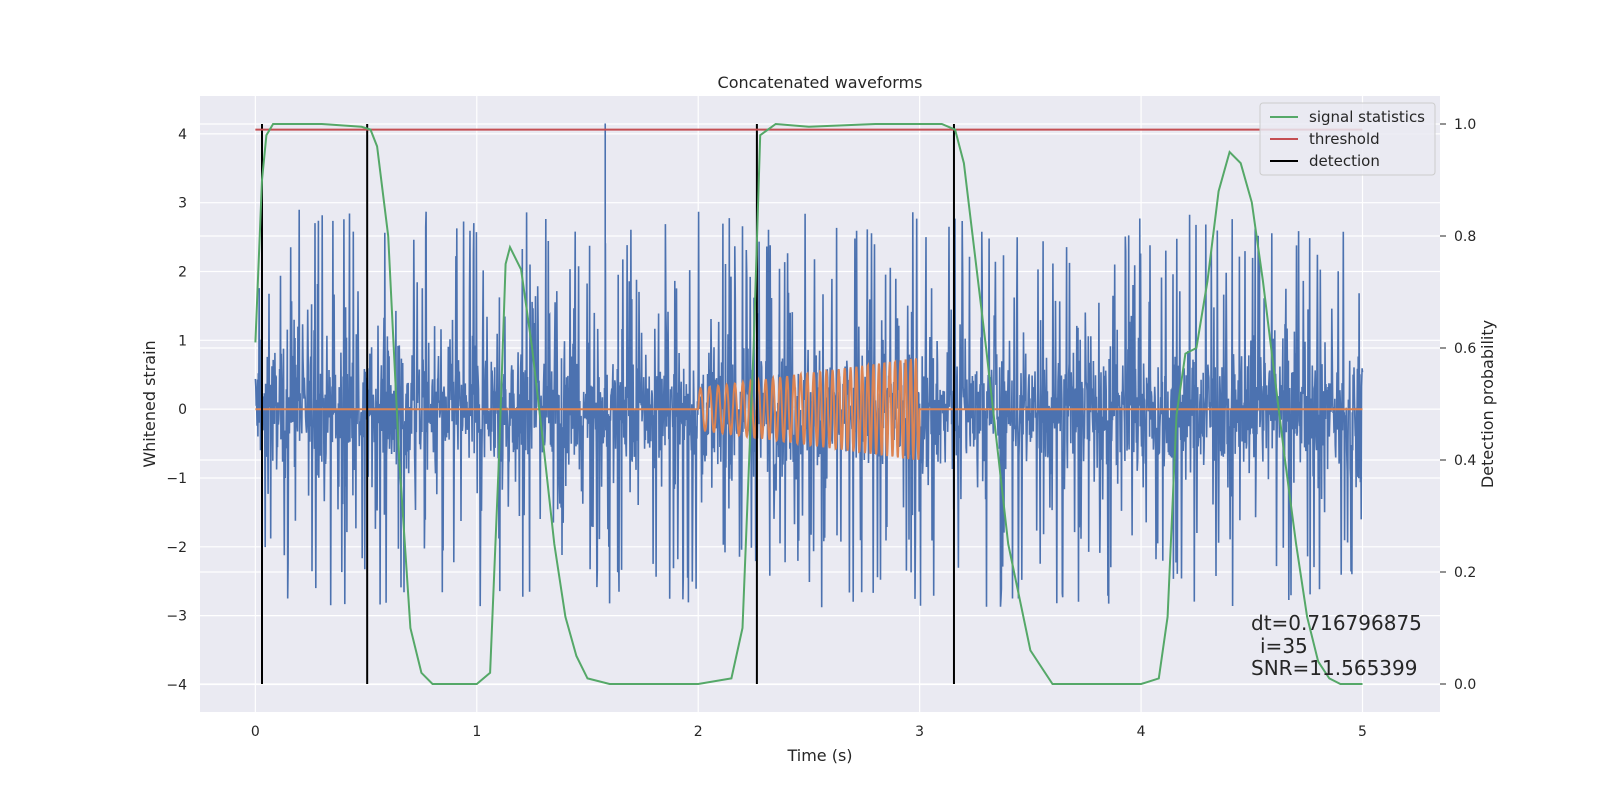 The height and width of the screenshot is (800, 1600). What do you see at coordinates (1344, 161) in the screenshot?
I see `legend-label-detection: detection` at bounding box center [1344, 161].